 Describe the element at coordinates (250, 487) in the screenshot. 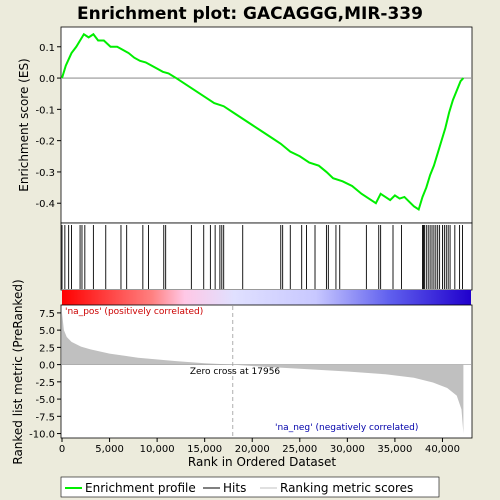

I see `legend-box` at that location.